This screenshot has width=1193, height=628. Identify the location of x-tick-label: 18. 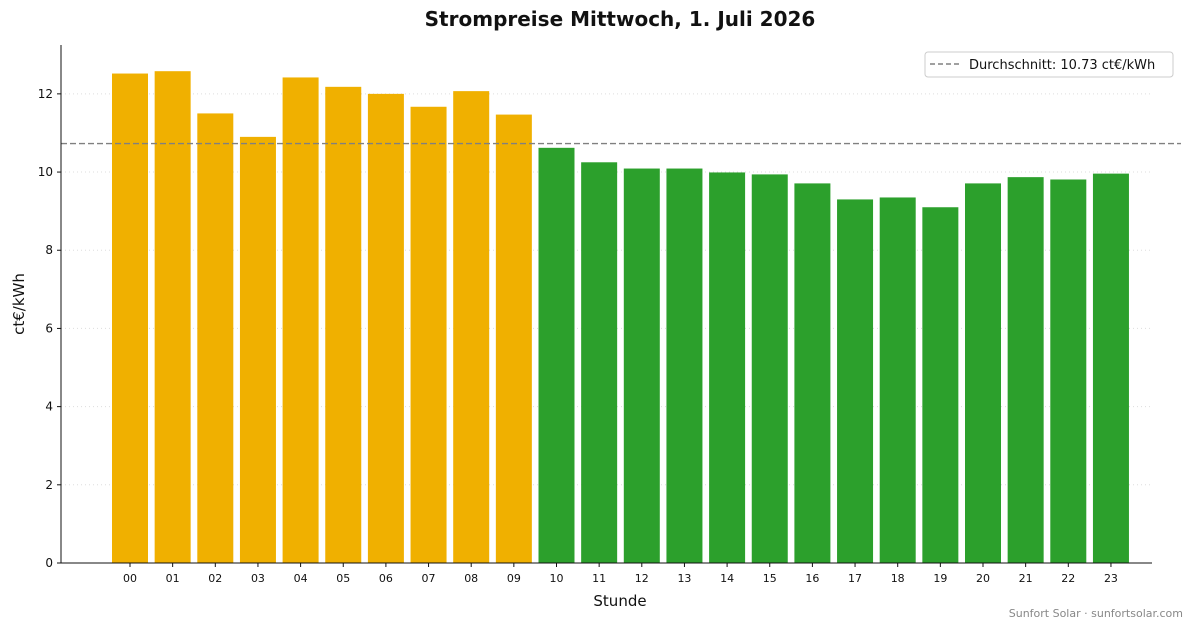
(898, 578).